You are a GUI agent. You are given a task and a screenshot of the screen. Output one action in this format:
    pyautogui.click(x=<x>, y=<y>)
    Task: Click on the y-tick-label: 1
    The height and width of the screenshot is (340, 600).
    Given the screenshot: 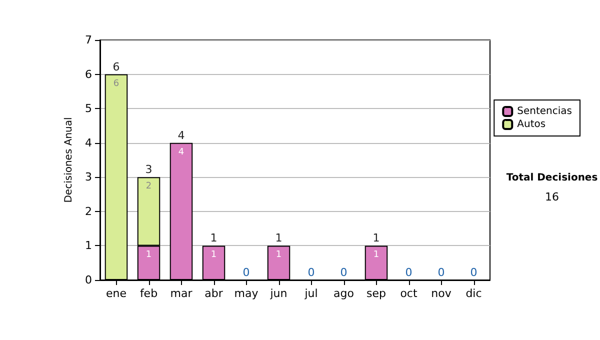 What is the action you would take?
    pyautogui.click(x=88, y=245)
    